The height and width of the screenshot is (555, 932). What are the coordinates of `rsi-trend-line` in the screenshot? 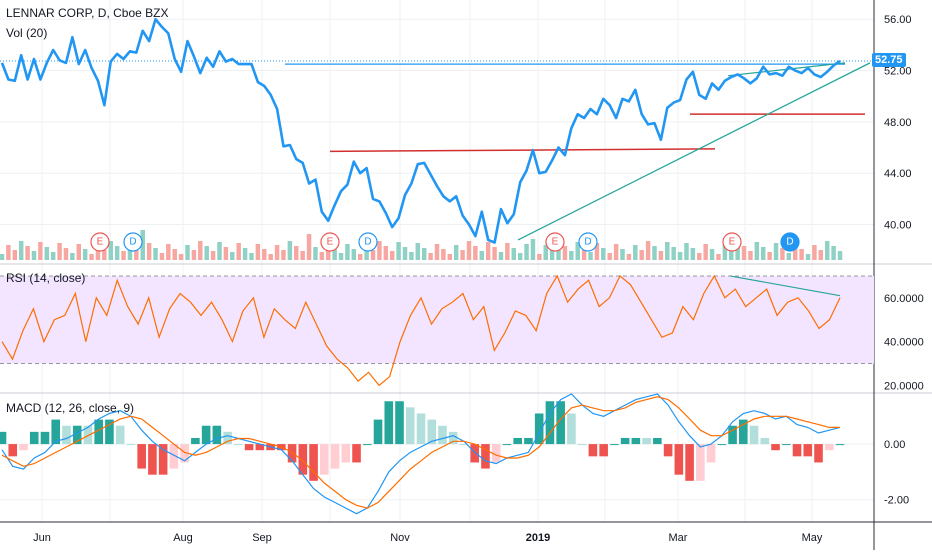 It's located at (785, 286).